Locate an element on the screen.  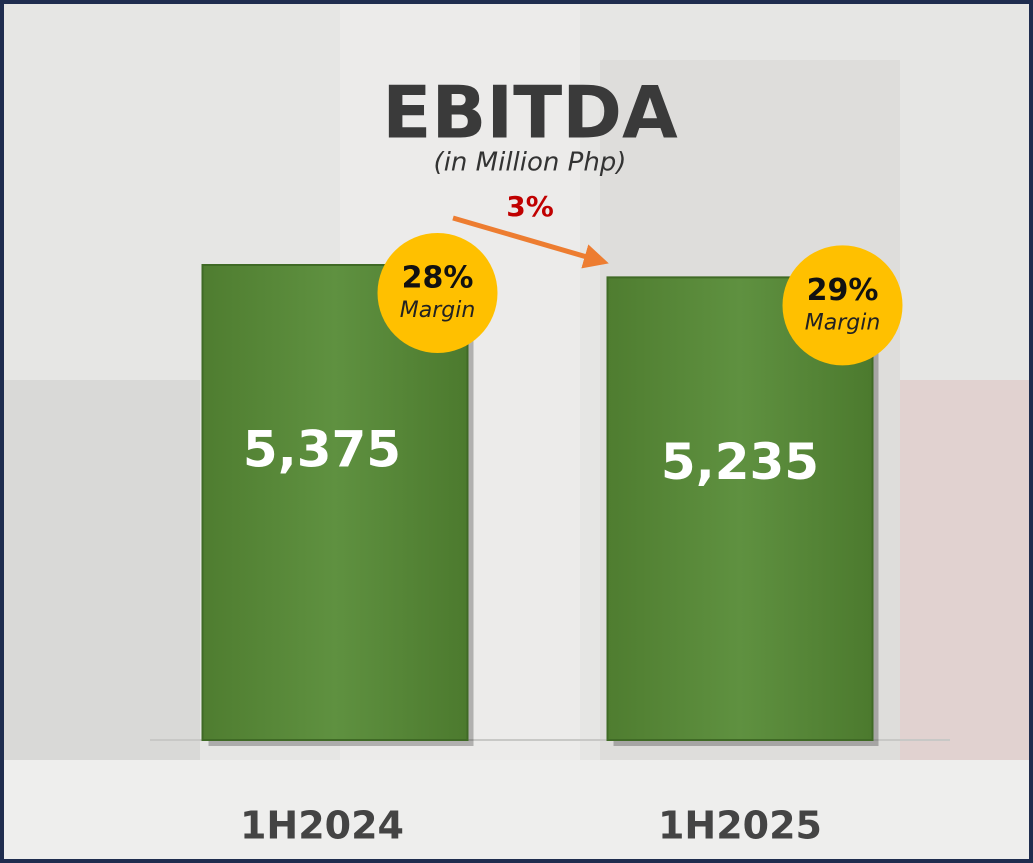
value-label: 5,375 is located at coordinates (322, 450).